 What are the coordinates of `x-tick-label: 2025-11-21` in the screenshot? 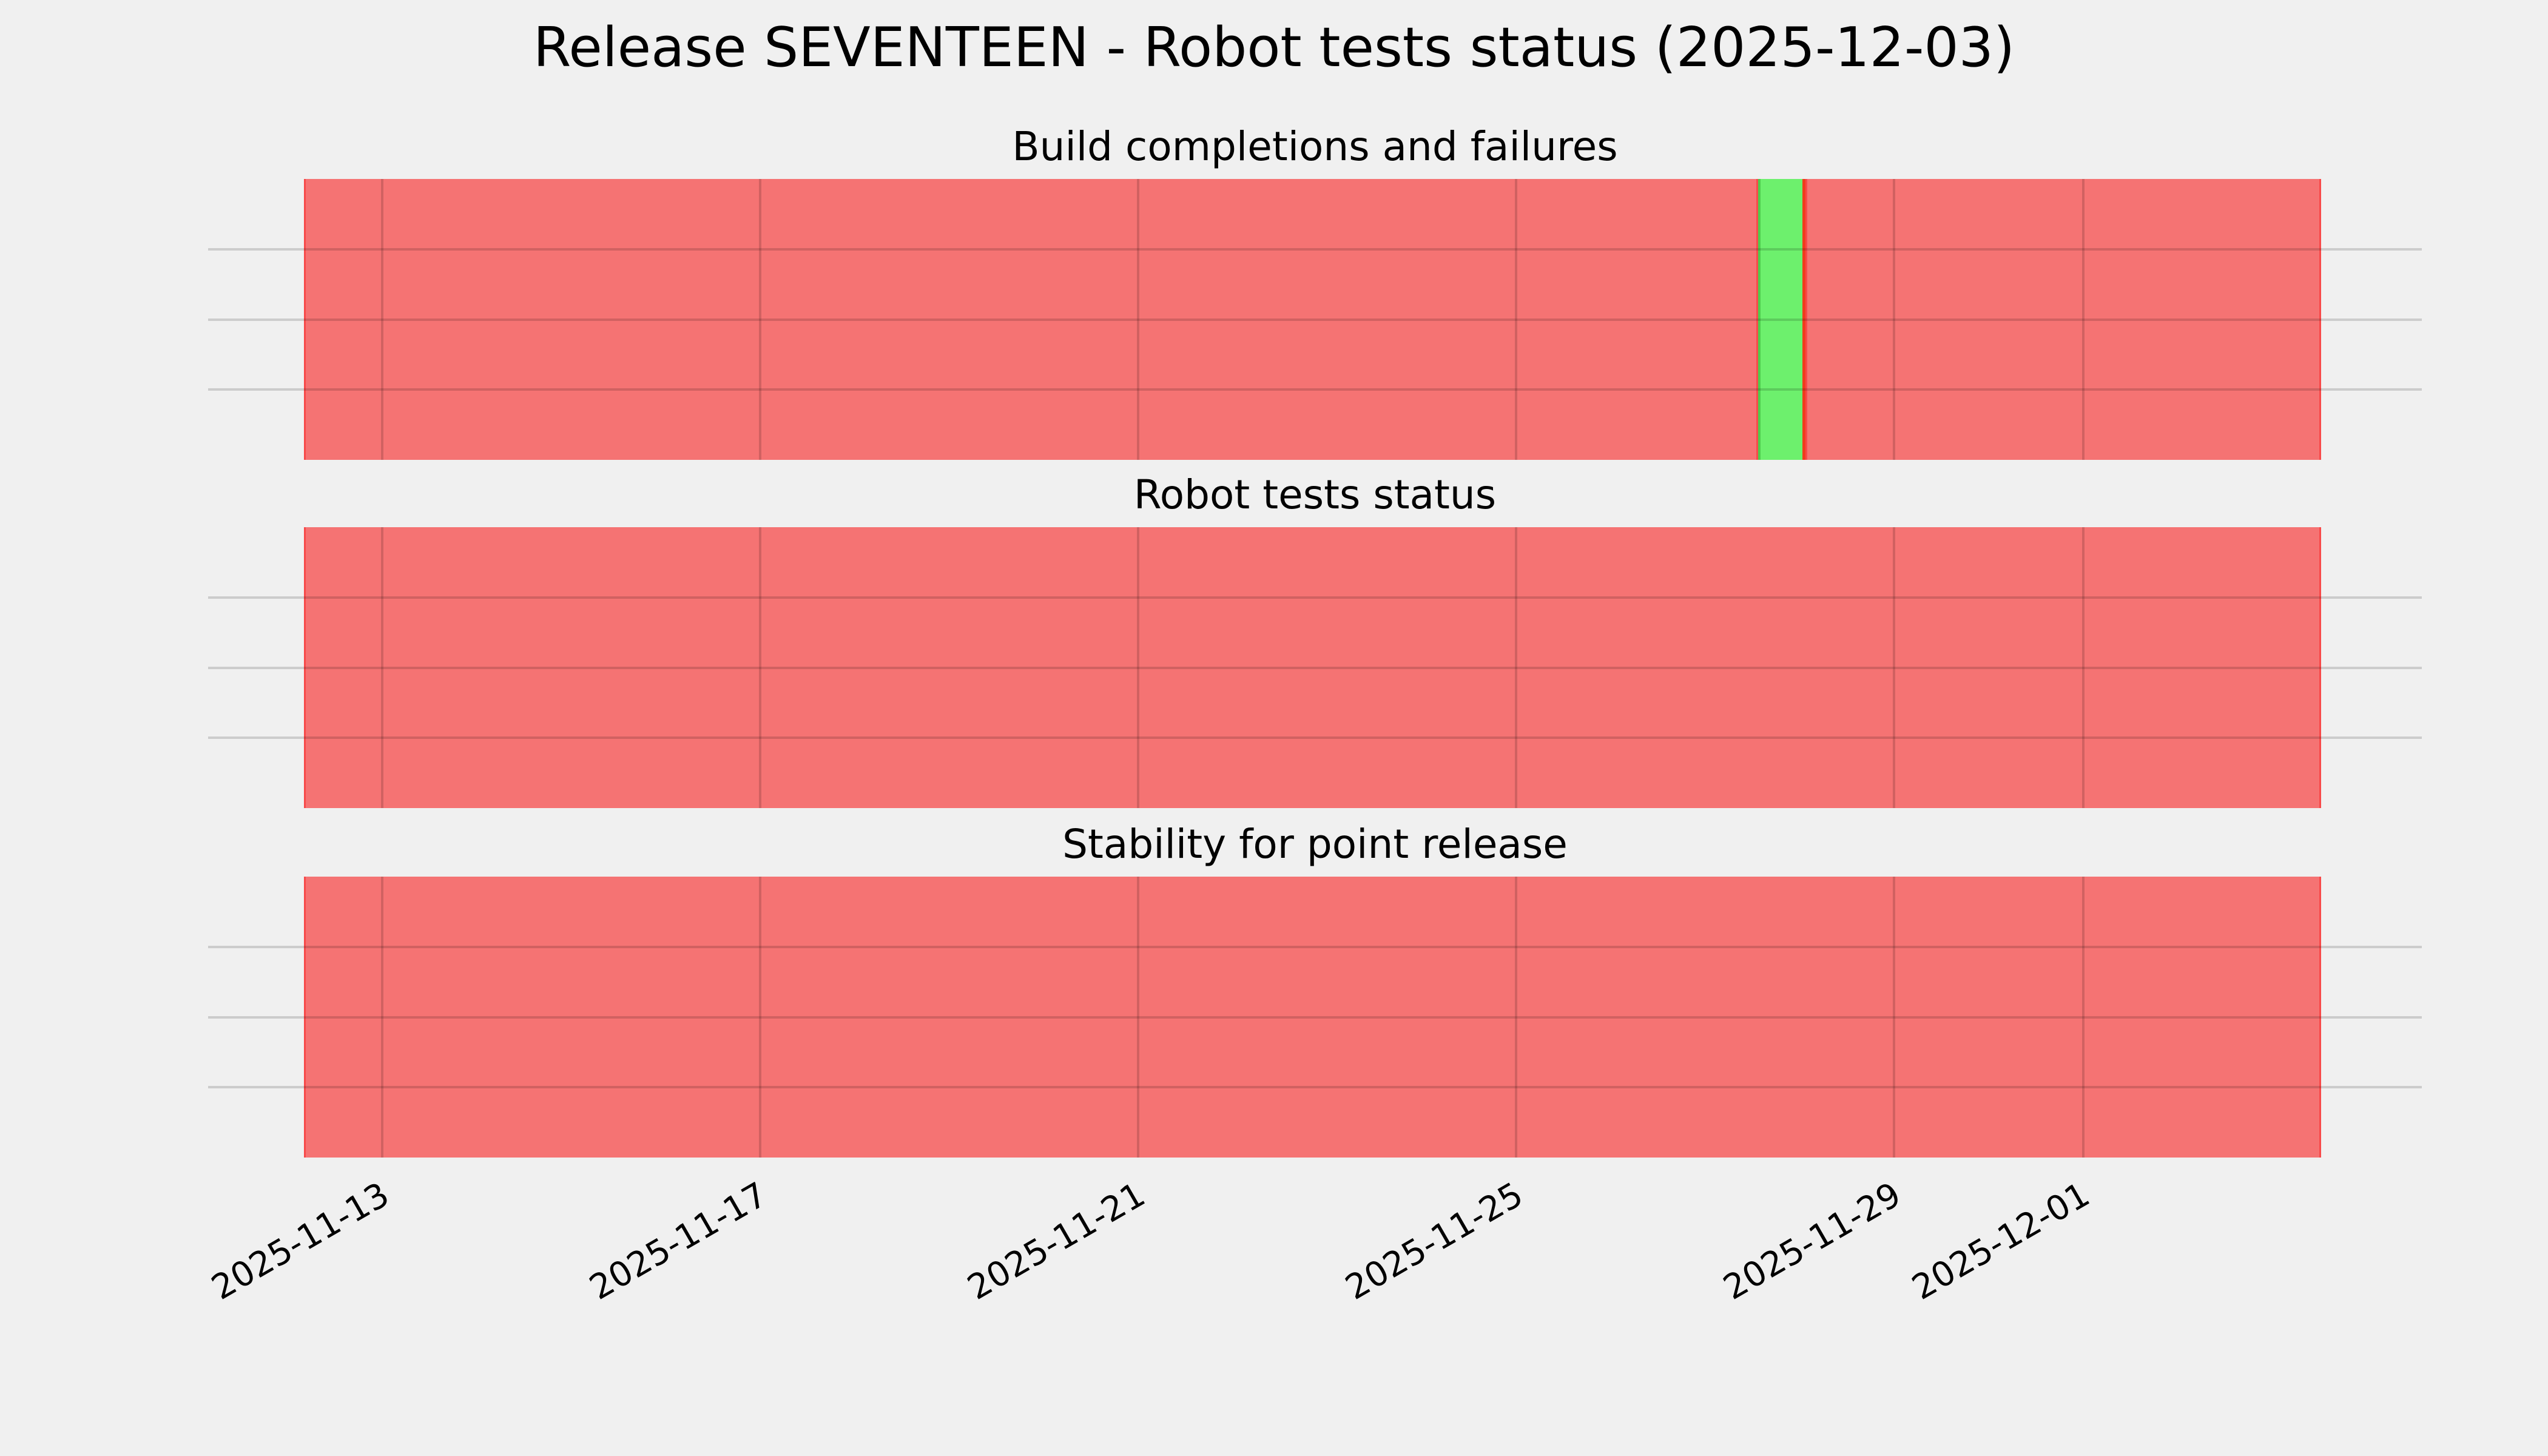 It's located at (1056, 1241).